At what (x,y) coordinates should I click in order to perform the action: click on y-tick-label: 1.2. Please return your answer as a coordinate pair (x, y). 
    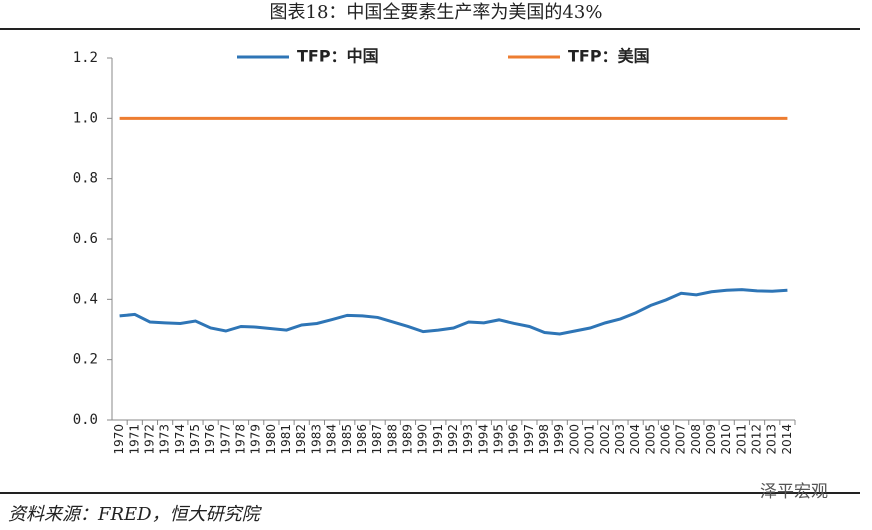
    Looking at the image, I should click on (85, 58).